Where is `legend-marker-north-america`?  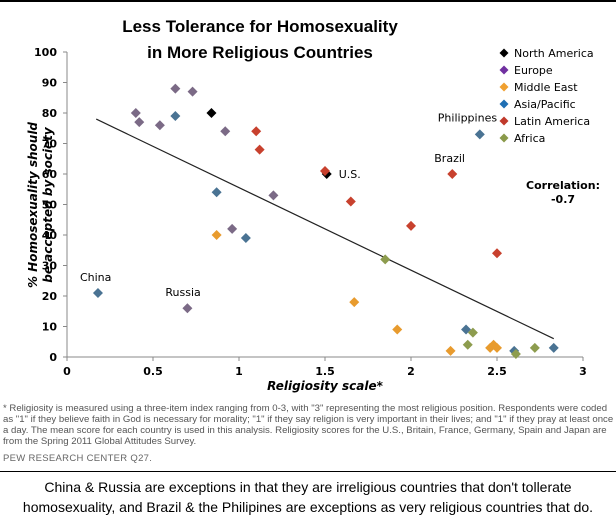
legend-marker-north-america is located at coordinates (504, 53).